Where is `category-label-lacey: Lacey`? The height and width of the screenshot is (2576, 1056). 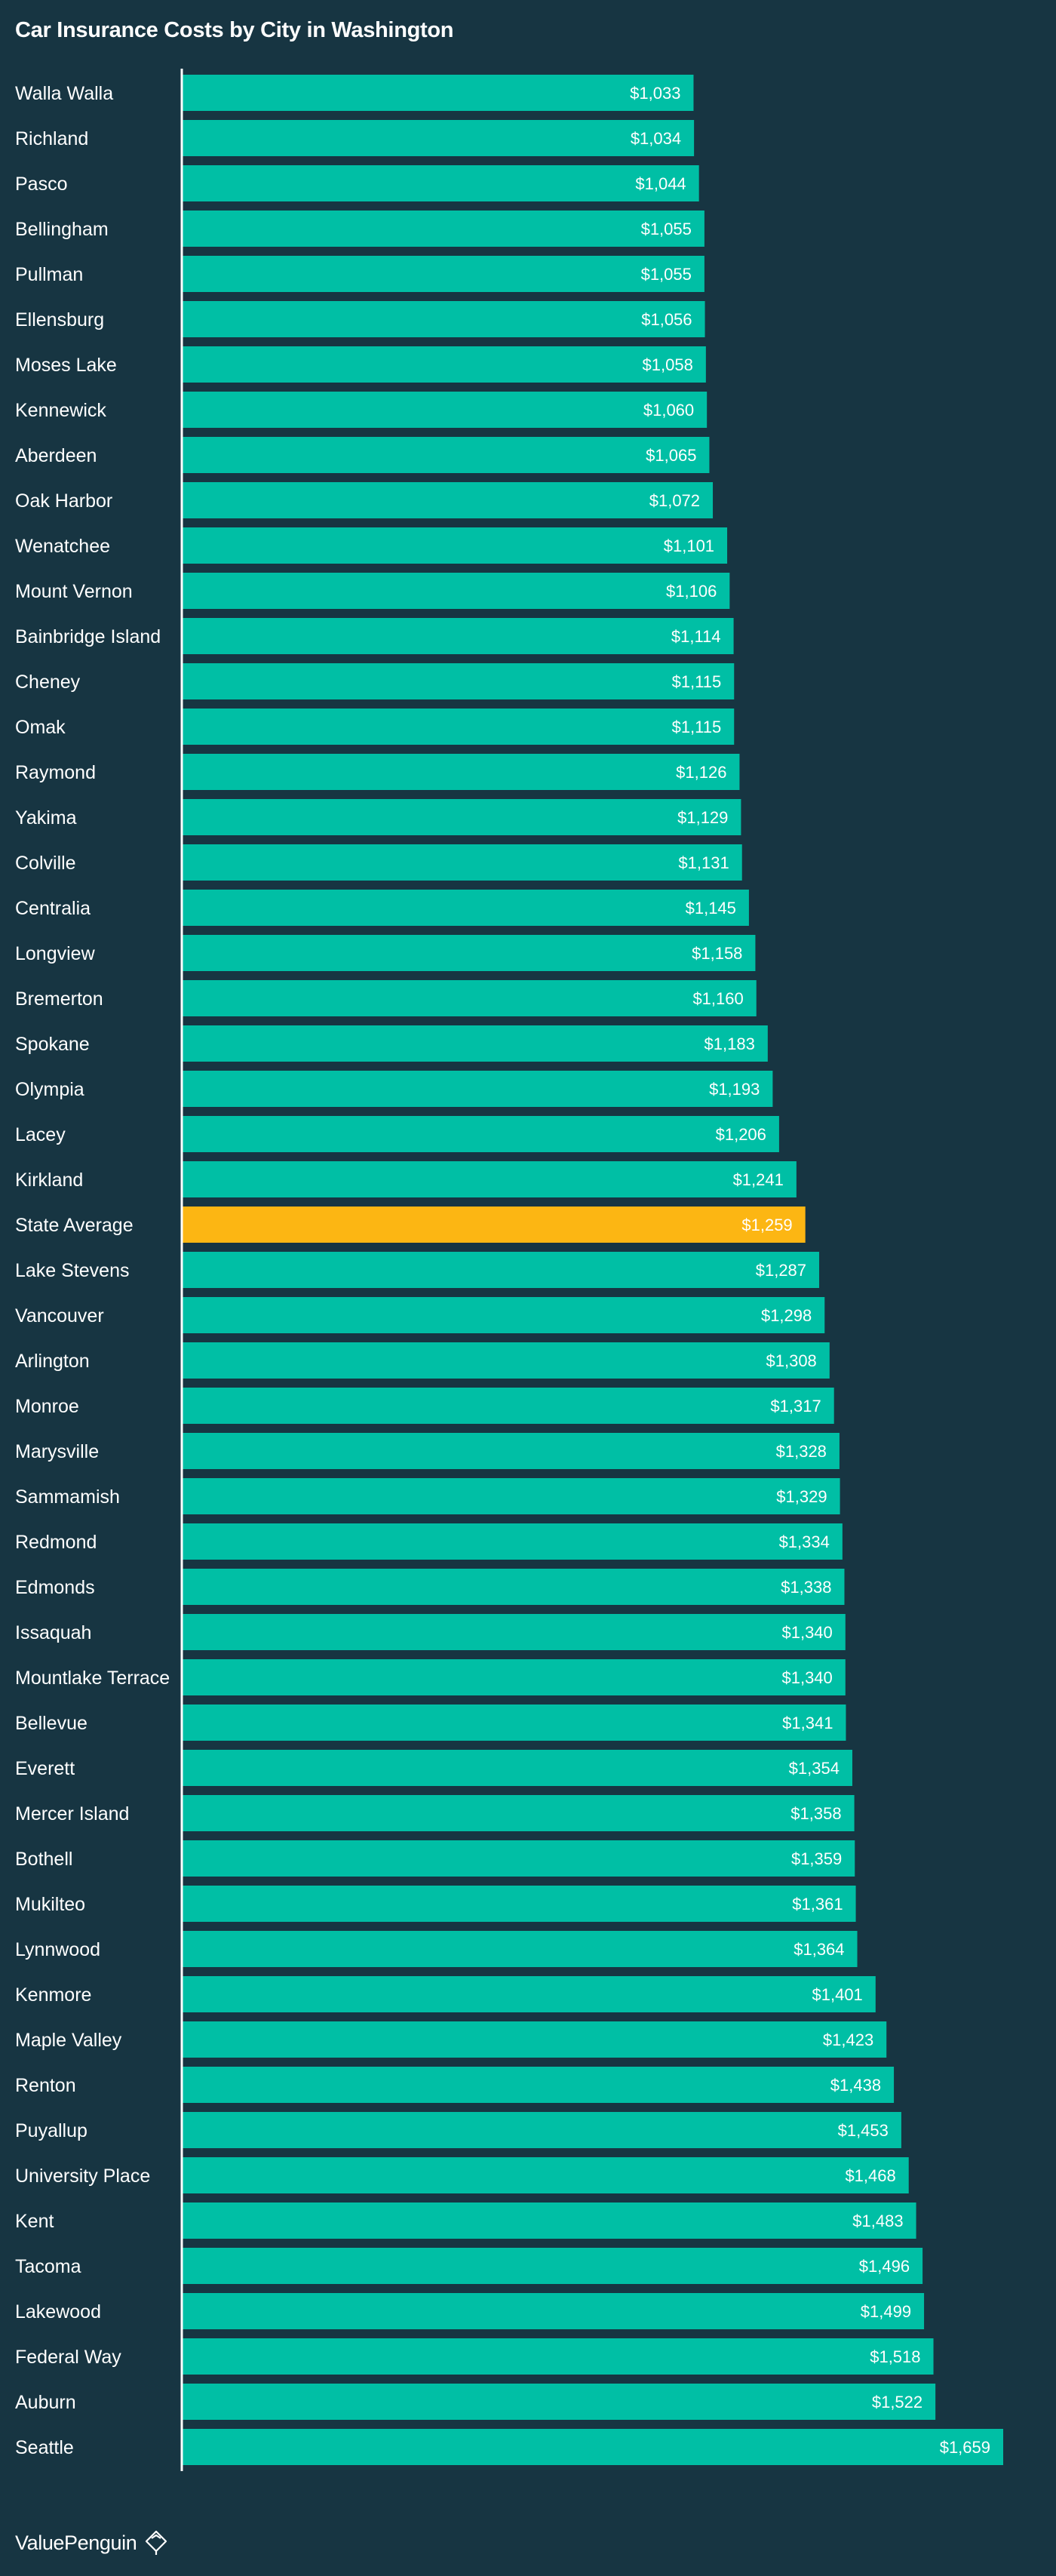
category-label-lacey: Lacey is located at coordinates (40, 1134).